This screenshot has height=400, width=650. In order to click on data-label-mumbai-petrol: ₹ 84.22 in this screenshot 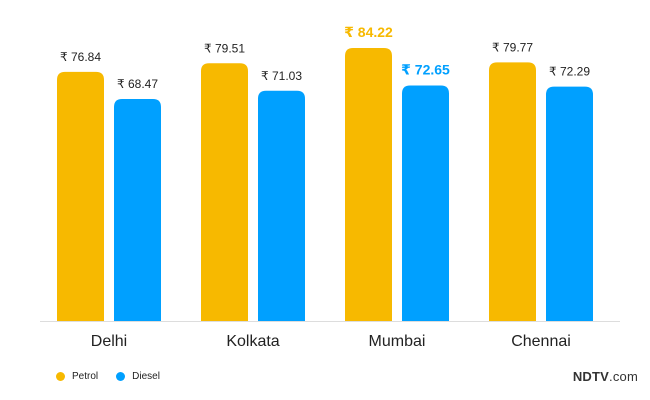, I will do `click(368, 32)`.